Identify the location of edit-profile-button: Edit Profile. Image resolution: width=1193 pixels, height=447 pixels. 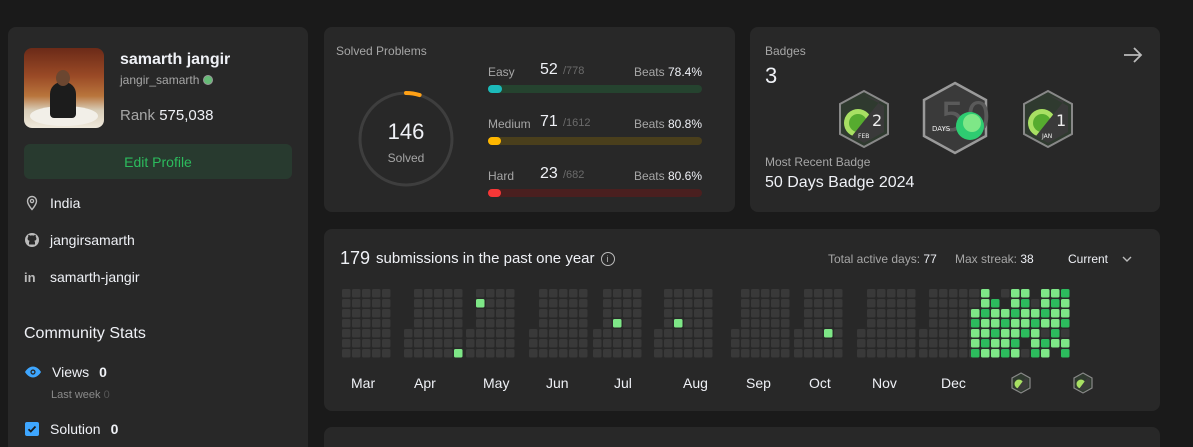
(158, 161).